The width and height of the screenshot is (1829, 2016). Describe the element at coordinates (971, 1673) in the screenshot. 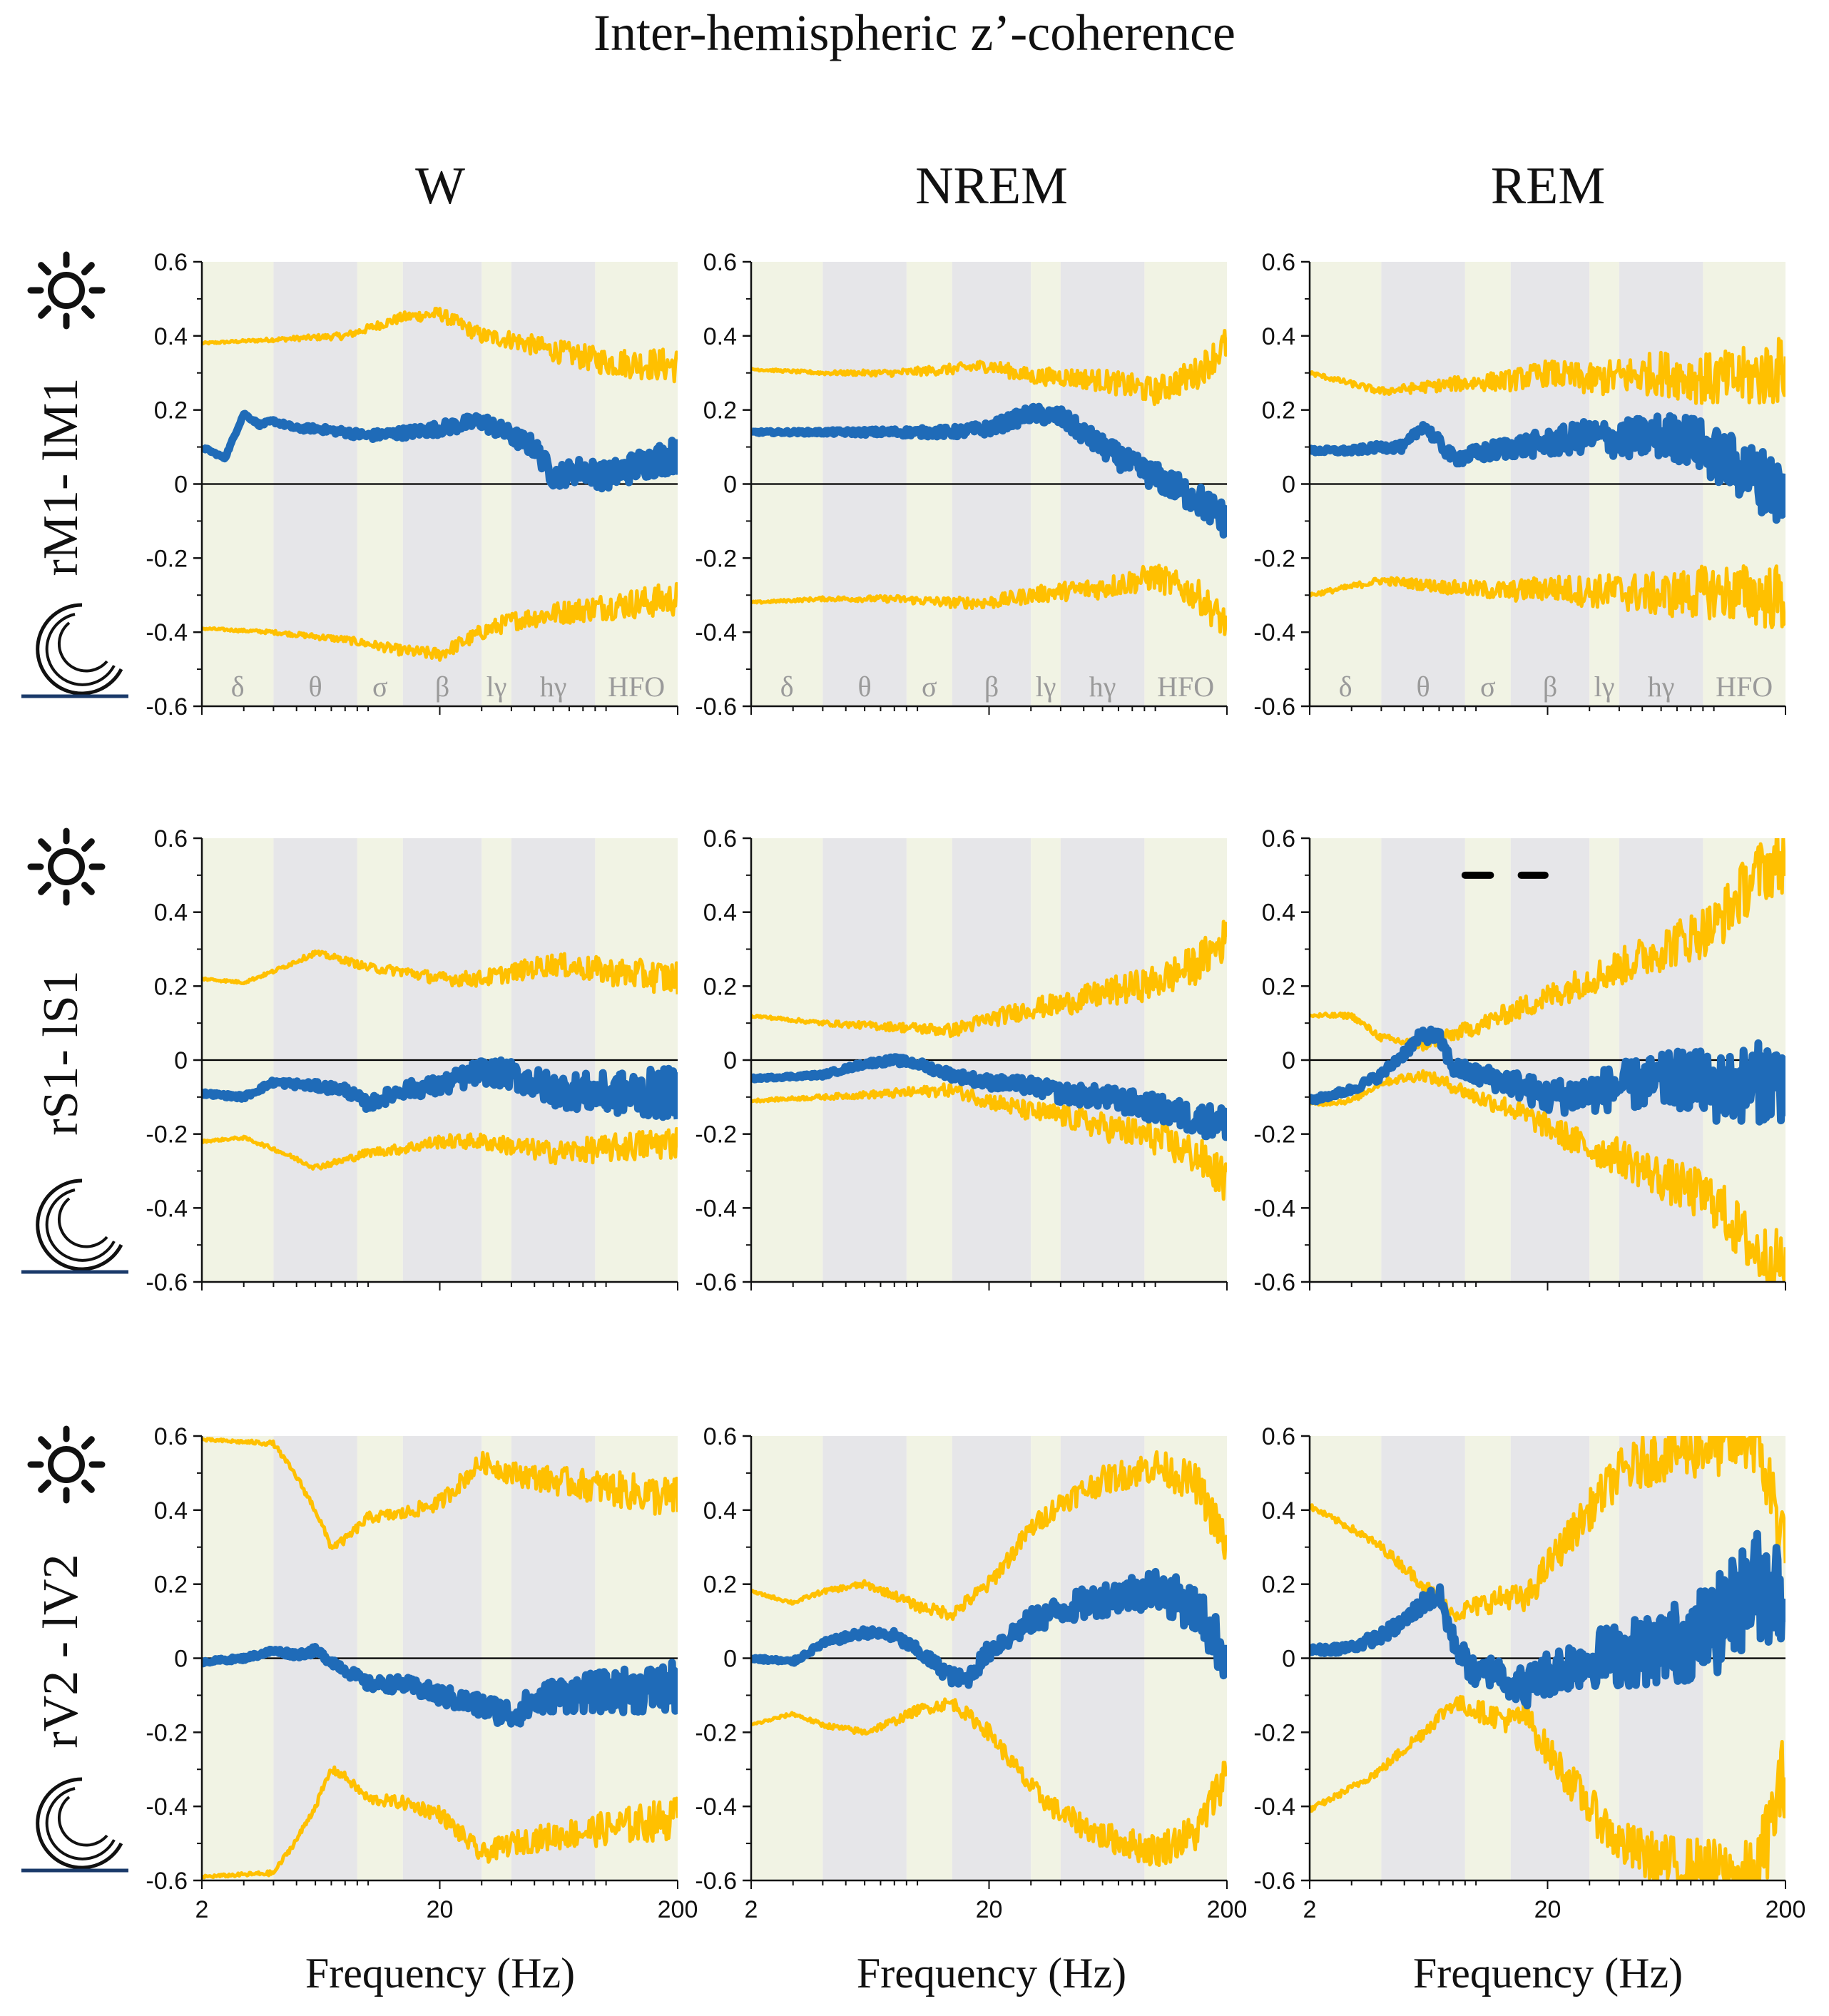

I see `panel-nrem-row3: 0.6 0.4 0.2 0 -0.2 -0.4 -0.6 2 20 200` at that location.